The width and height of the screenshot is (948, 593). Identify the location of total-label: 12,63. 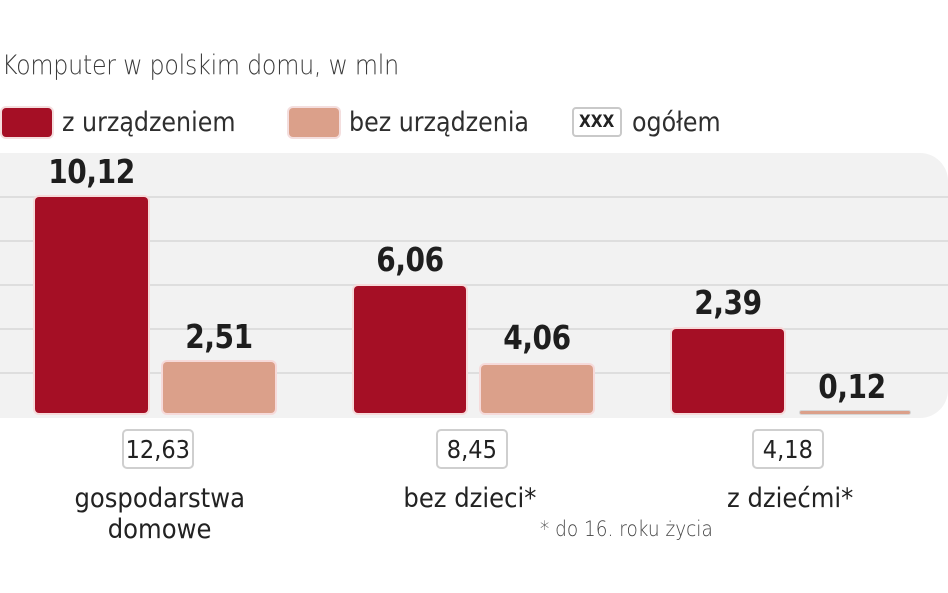
(158, 449).